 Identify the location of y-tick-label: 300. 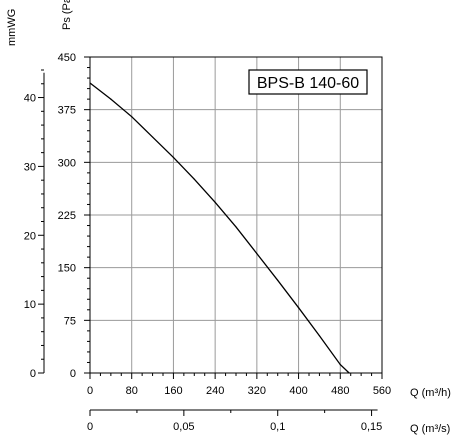
(67, 163).